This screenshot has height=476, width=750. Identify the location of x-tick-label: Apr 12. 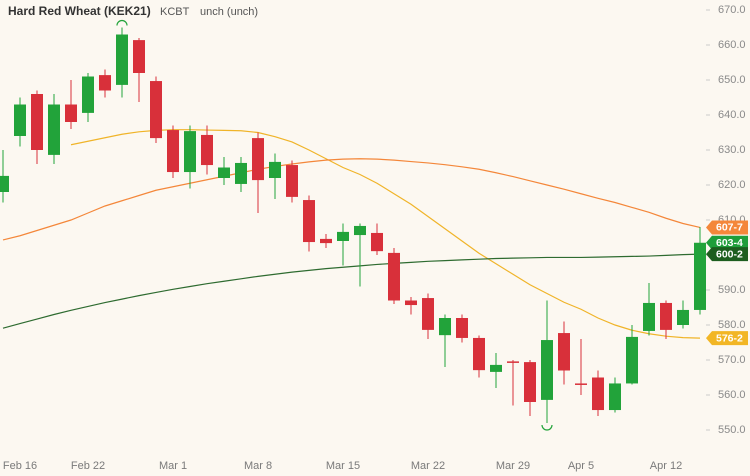
(666, 466).